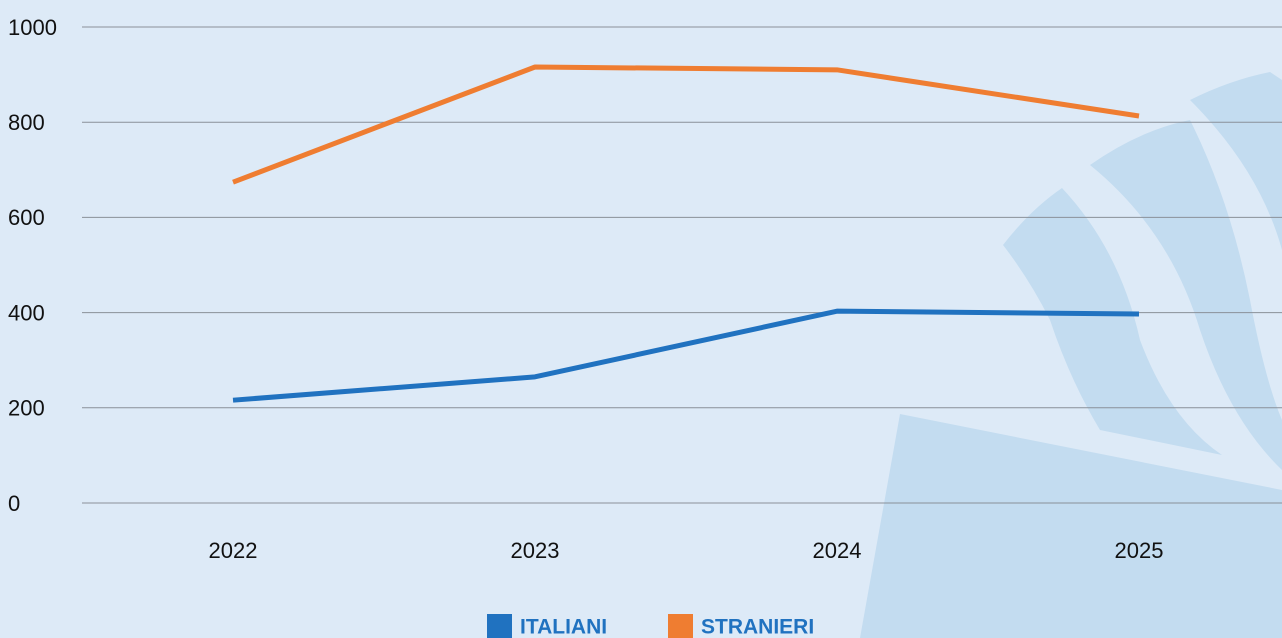 The image size is (1282, 638). I want to click on y-tick-label: 600, so click(26, 217).